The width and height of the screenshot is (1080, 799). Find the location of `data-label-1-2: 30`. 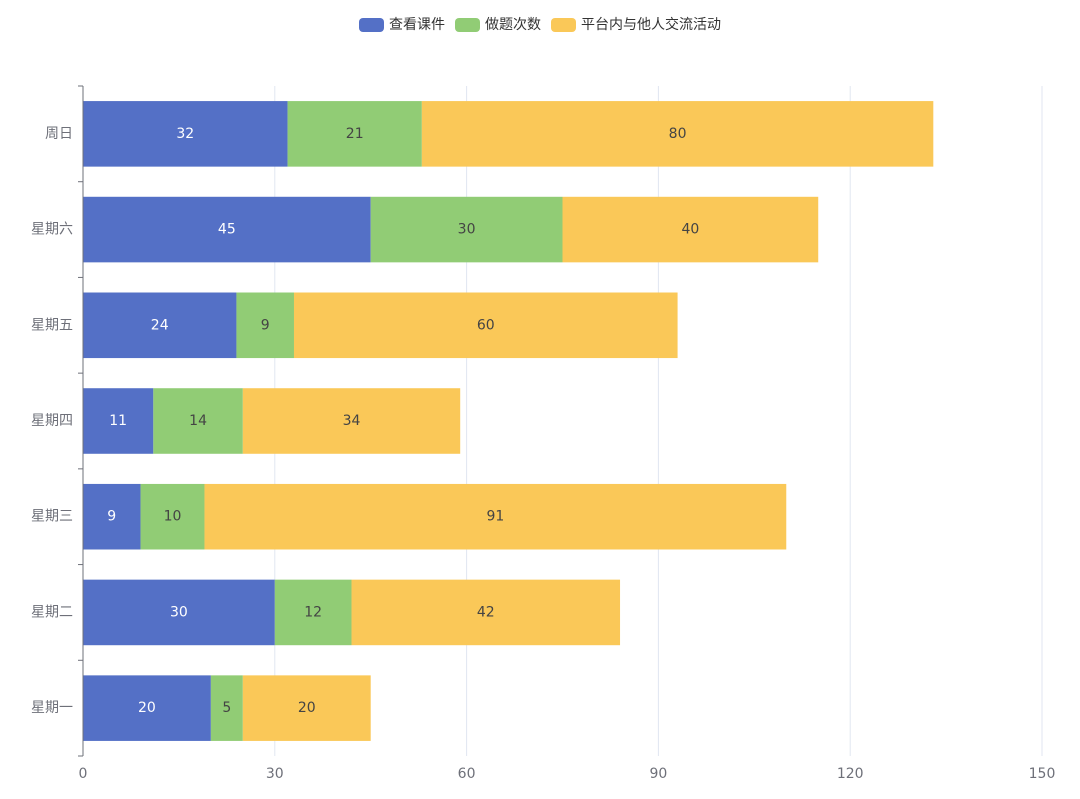

data-label-1-2: 30 is located at coordinates (179, 612).